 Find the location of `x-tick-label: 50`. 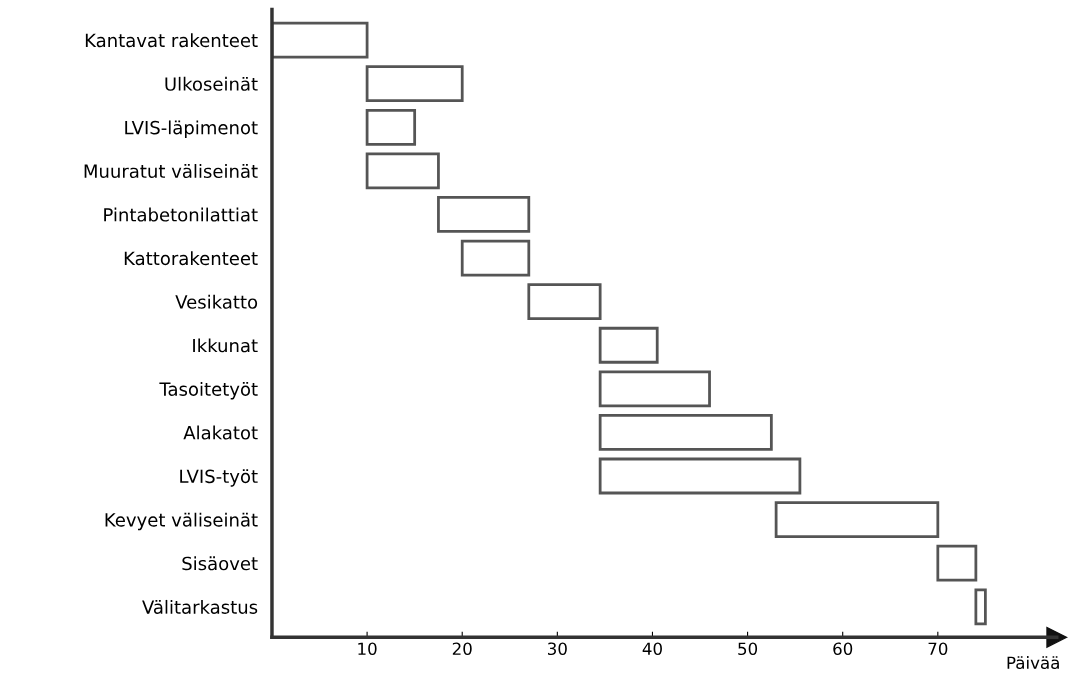

x-tick-label: 50 is located at coordinates (748, 649).